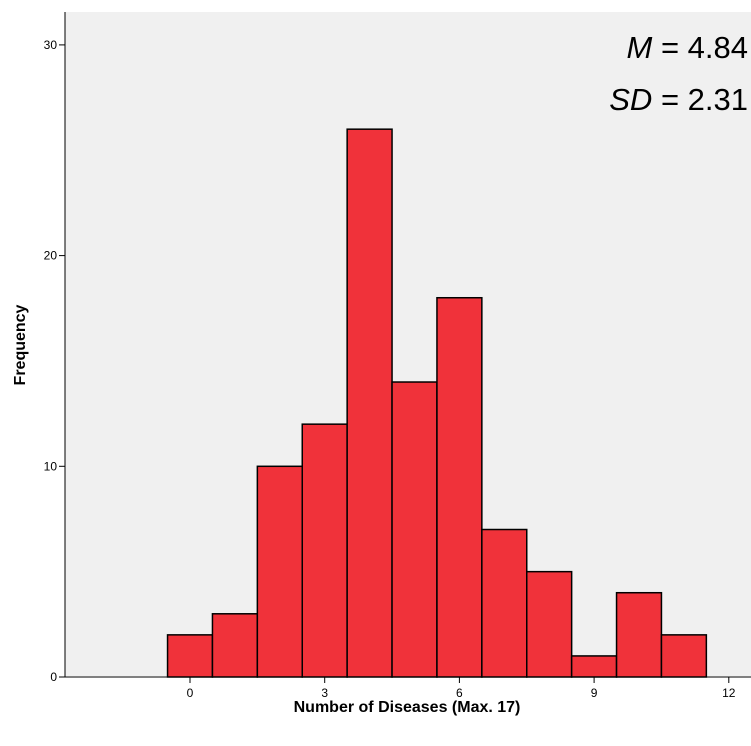 The width and height of the screenshot is (751, 746). Describe the element at coordinates (630, 99) in the screenshot. I see `sd-symbol: SD` at that location.